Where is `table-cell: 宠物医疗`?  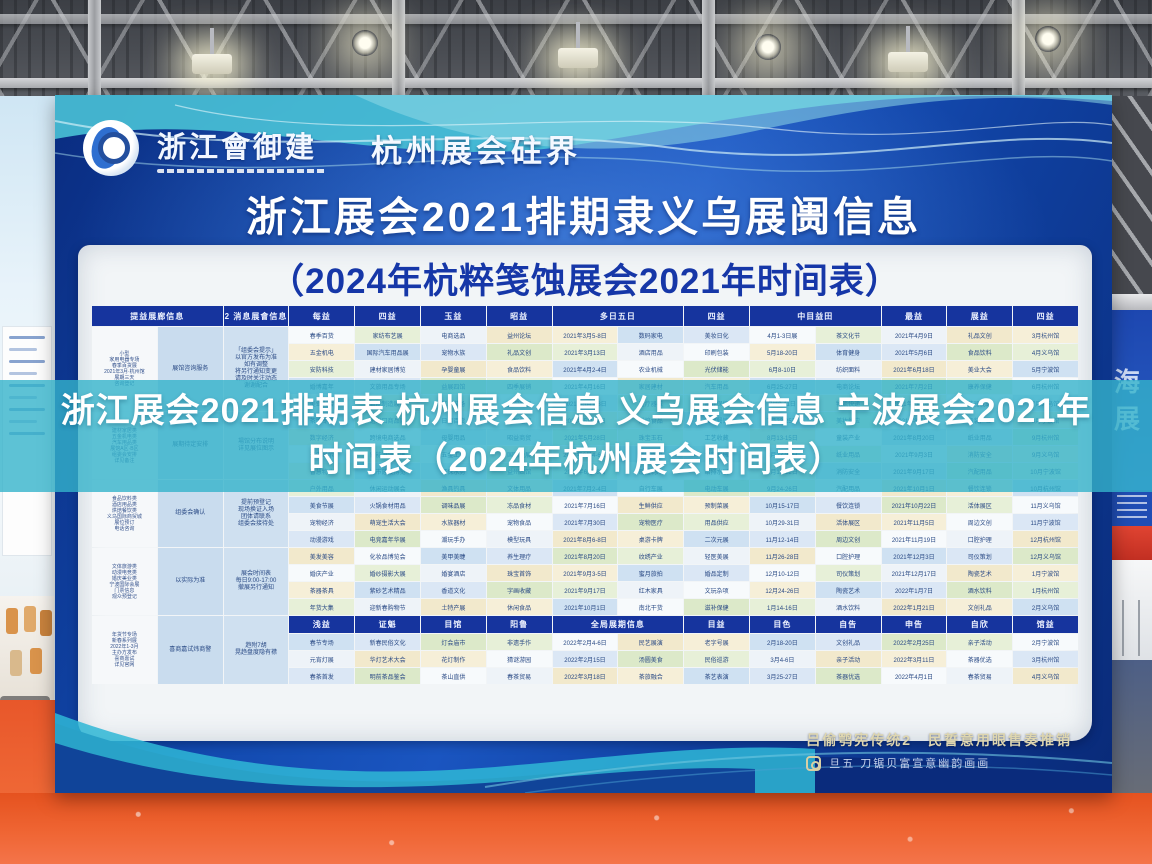
table-cell: 宠物医疗 is located at coordinates (651, 522).